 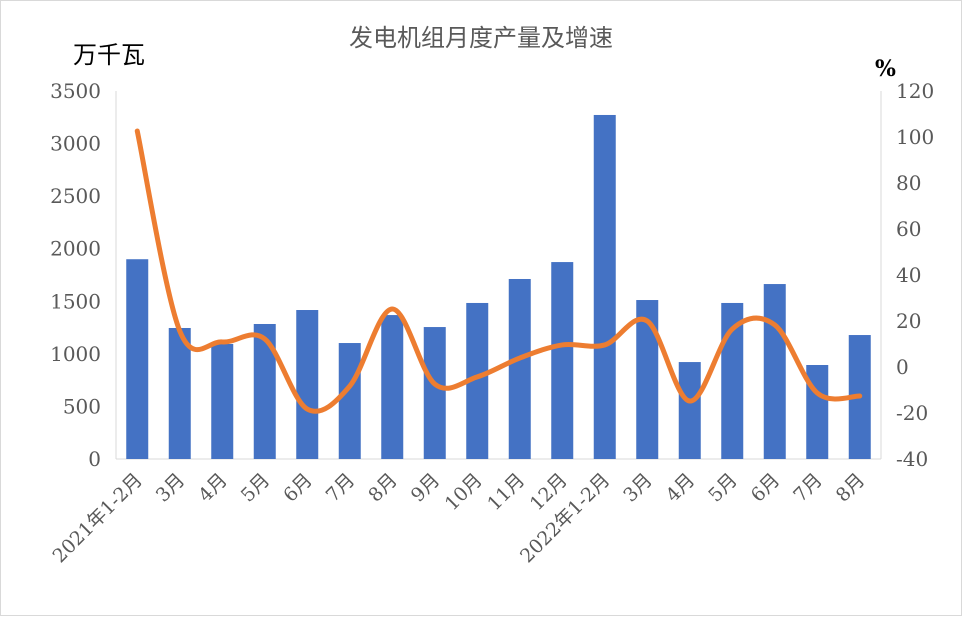 I want to click on left-tick-label: 2000, so click(x=75, y=249).